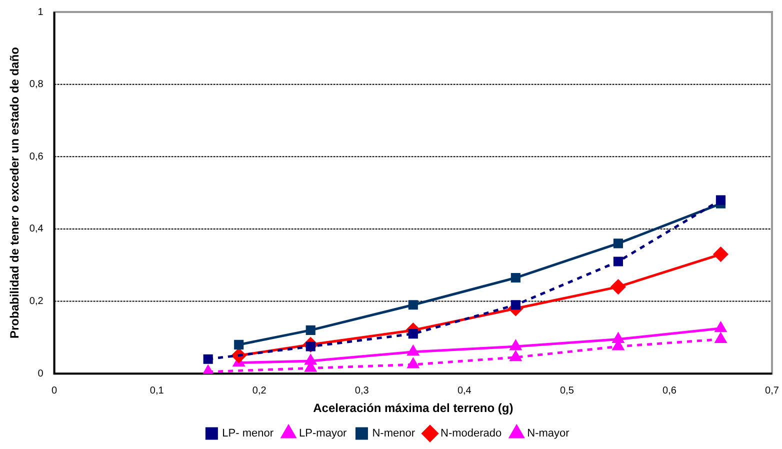 The width and height of the screenshot is (782, 449). What do you see at coordinates (548, 434) in the screenshot?
I see `legend-label: N-mayor` at bounding box center [548, 434].